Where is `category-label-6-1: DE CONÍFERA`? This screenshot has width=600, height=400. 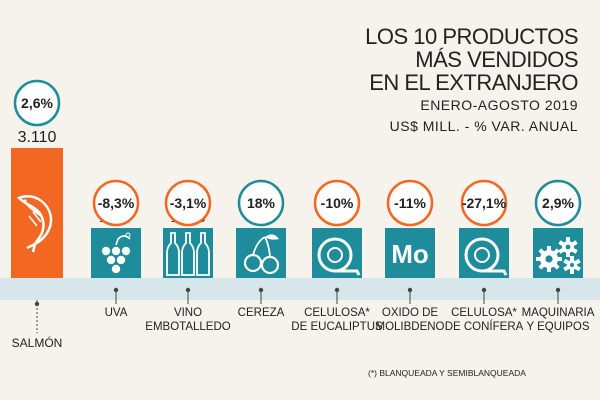
category-label-6-1: DE CONÍFERA is located at coordinates (484, 326).